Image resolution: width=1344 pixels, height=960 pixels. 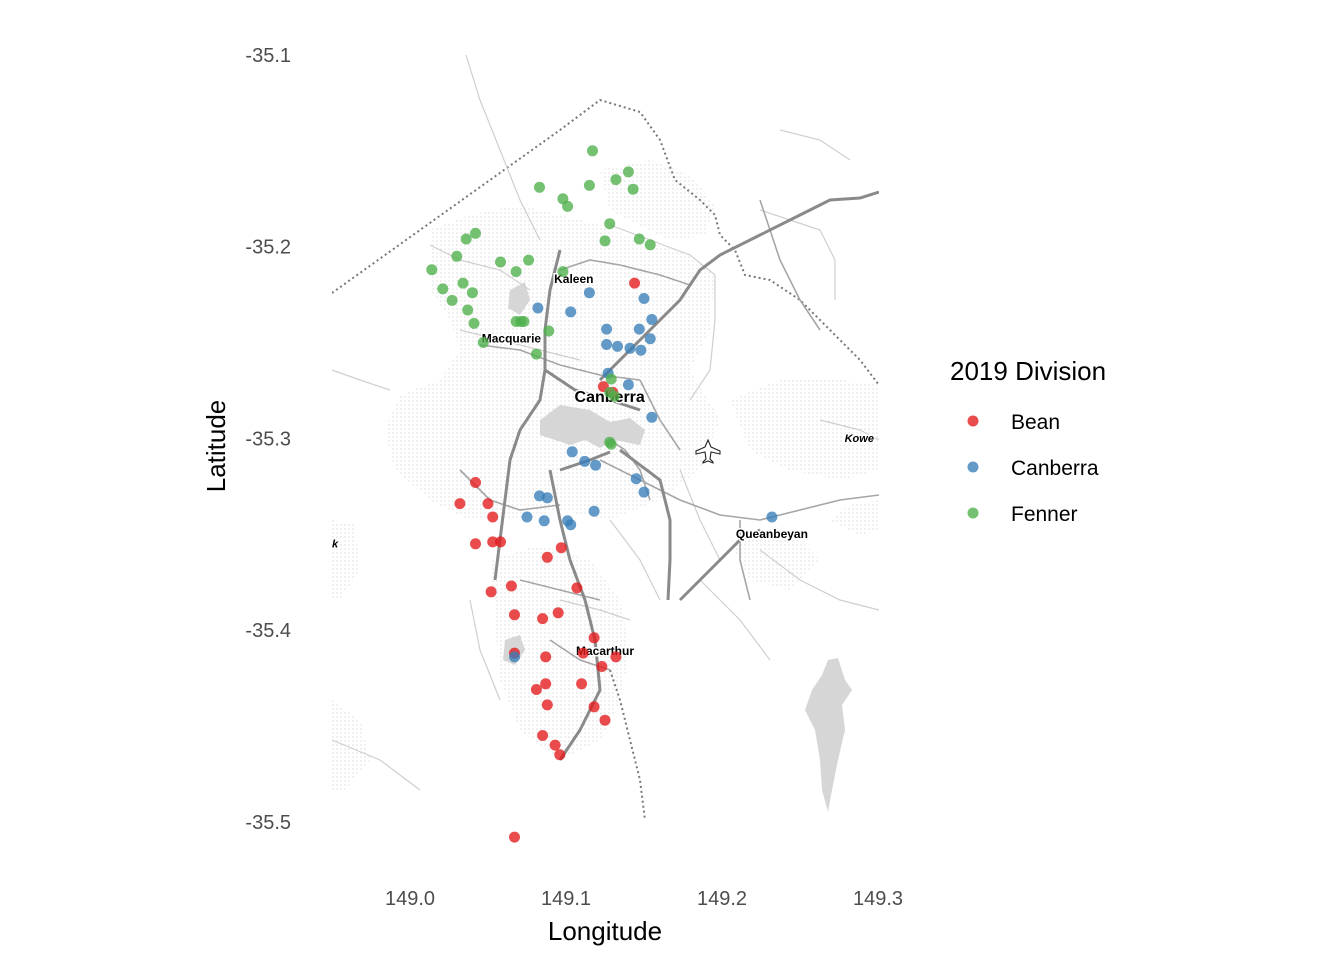 I want to click on y-tick-label: -35.1, so click(x=268, y=56).